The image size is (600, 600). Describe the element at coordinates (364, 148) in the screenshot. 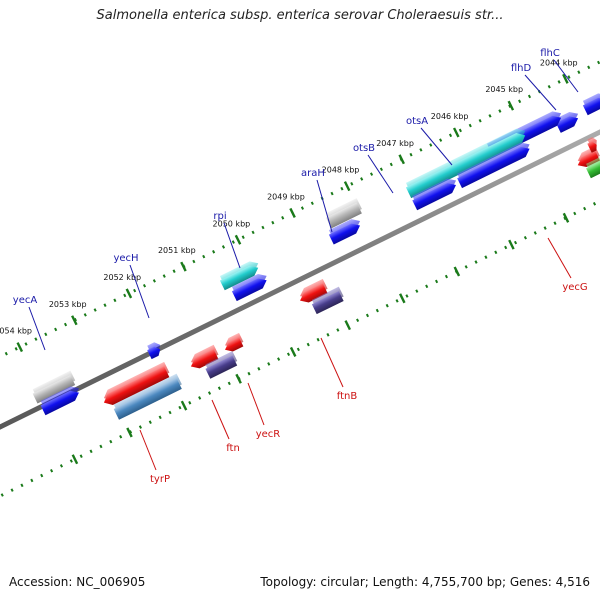

I see `gene-label-otsB: otsB` at that location.